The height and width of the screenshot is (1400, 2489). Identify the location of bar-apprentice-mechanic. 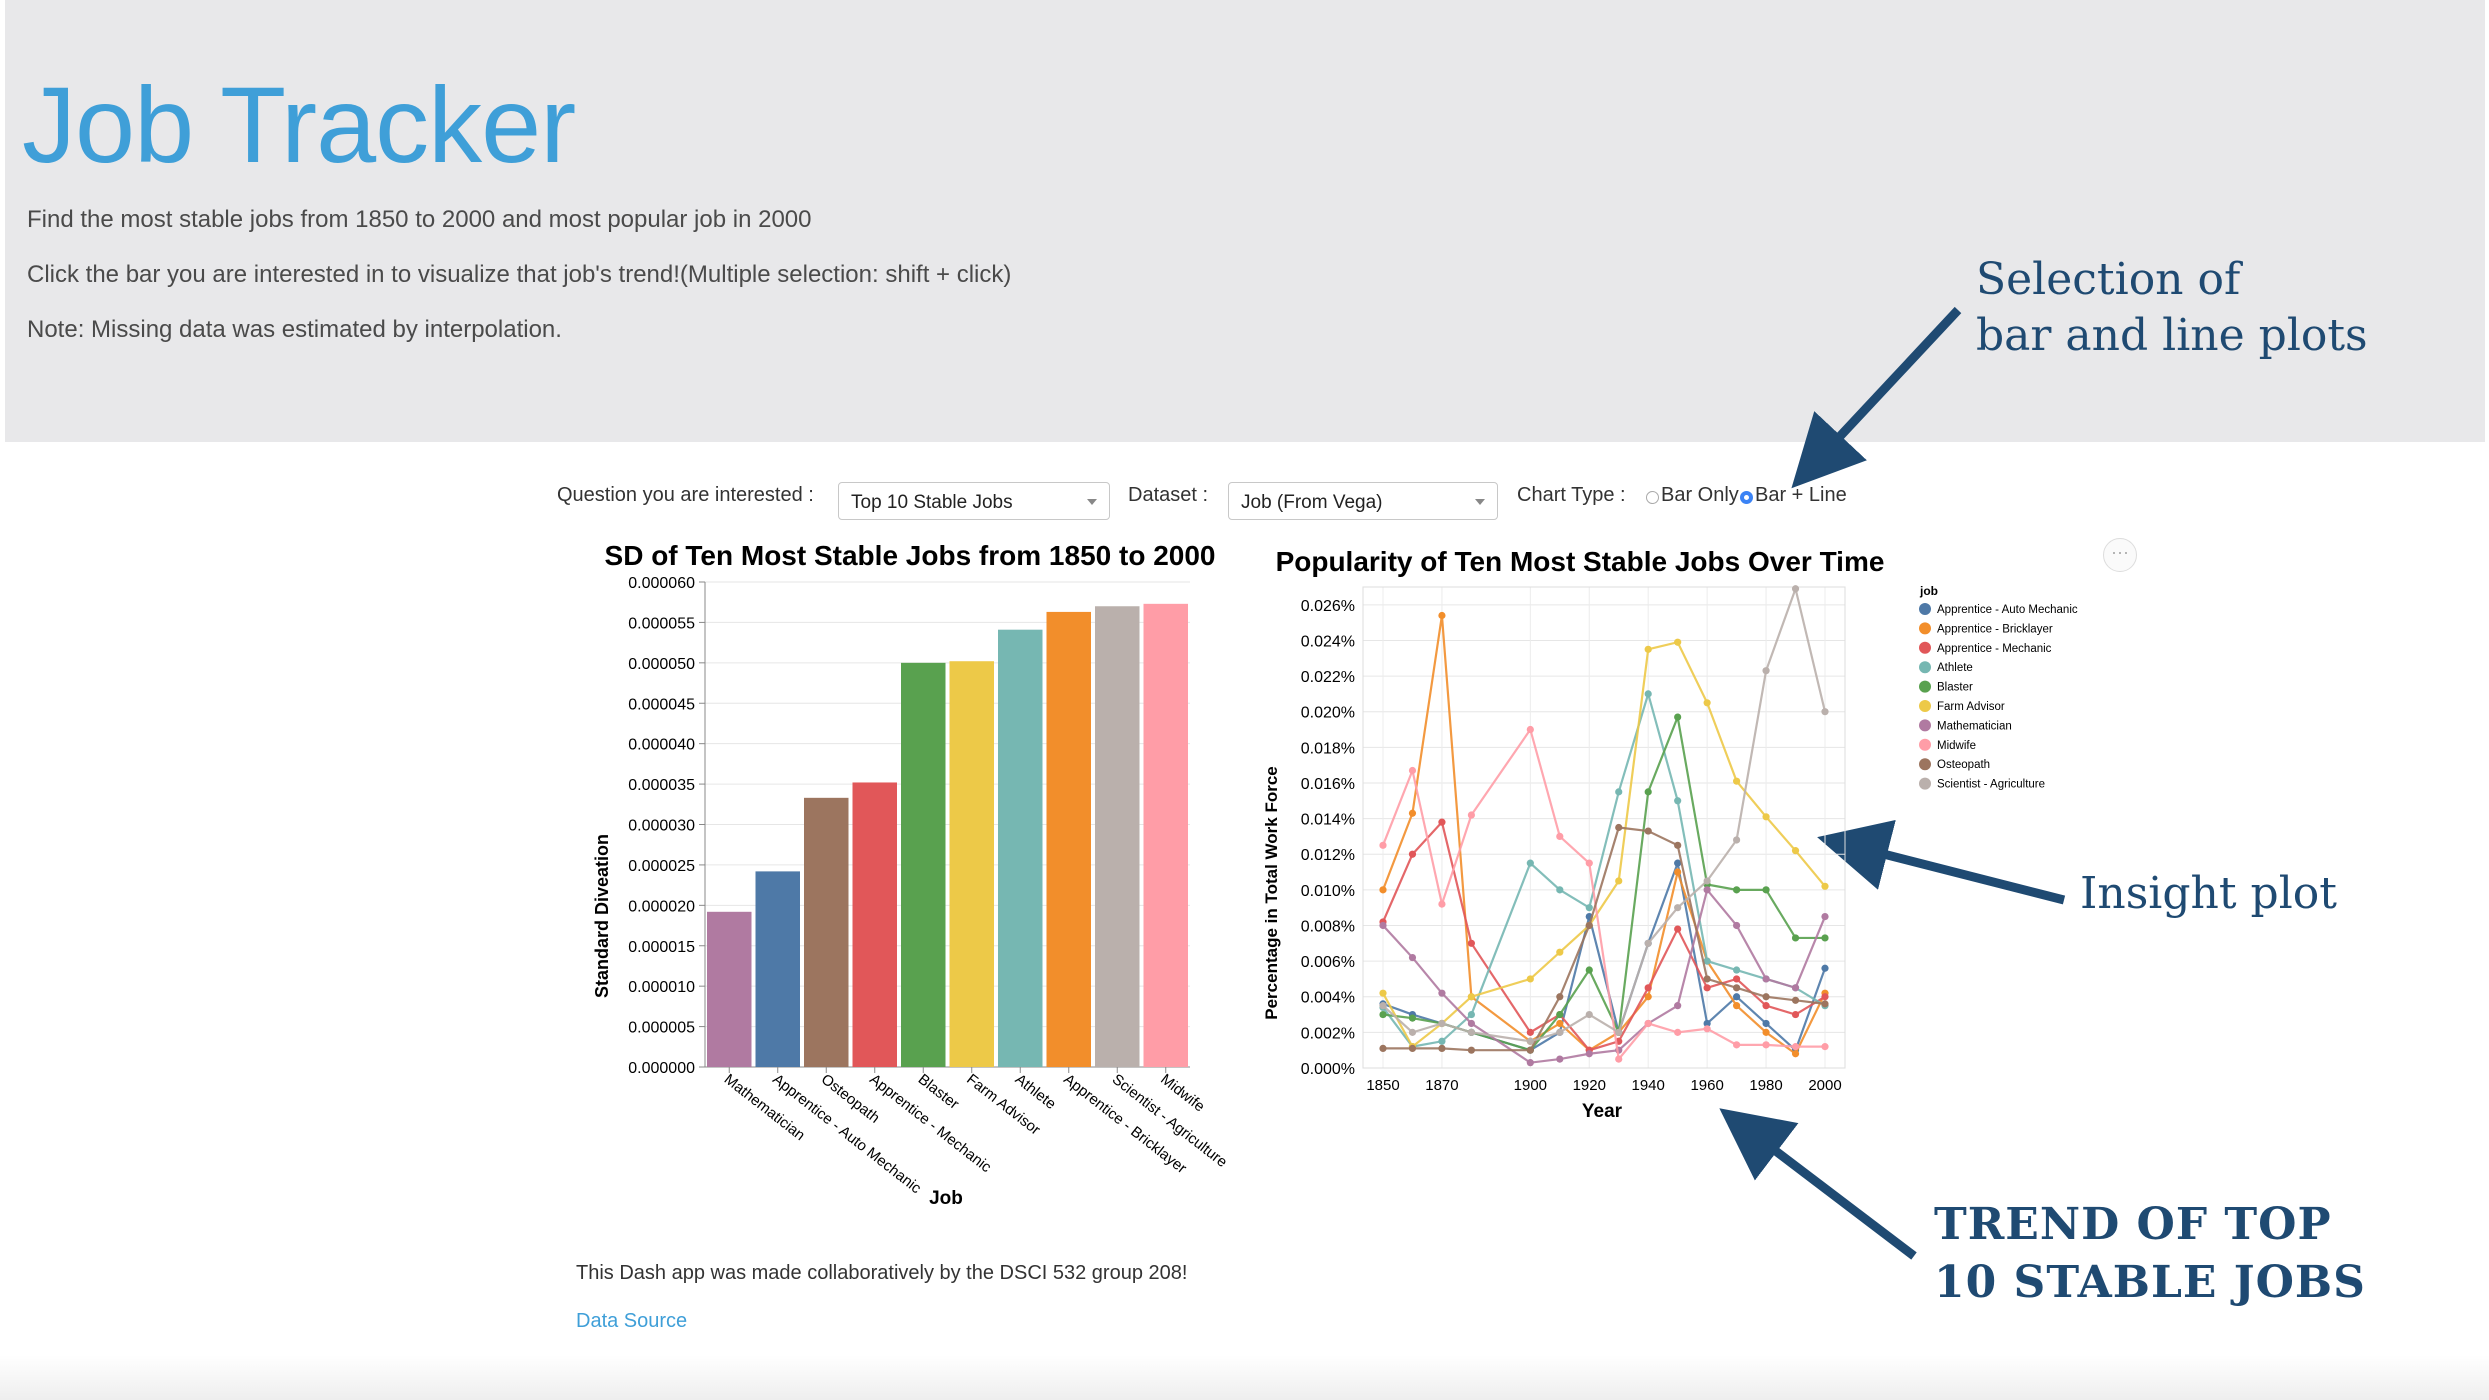
(875, 924).